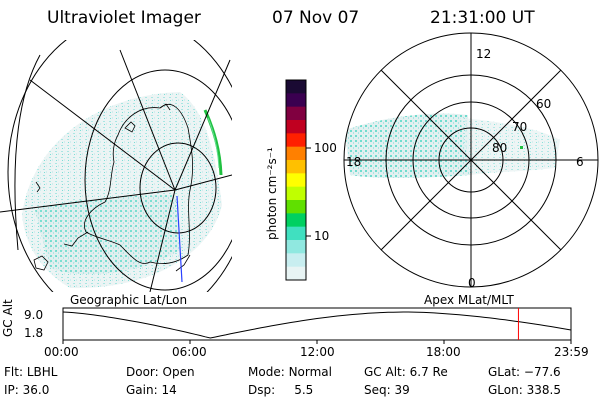 This screenshot has width=600, height=400. I want to click on status-gain: Gain: 14, so click(151, 390).